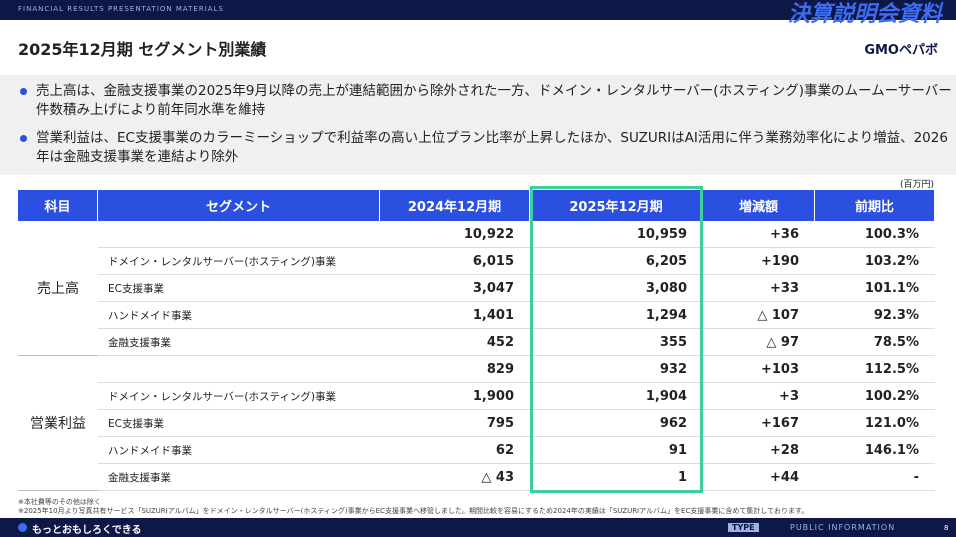 The width and height of the screenshot is (956, 537). Describe the element at coordinates (616, 234) in the screenshot. I see `value: 10,959` at that location.